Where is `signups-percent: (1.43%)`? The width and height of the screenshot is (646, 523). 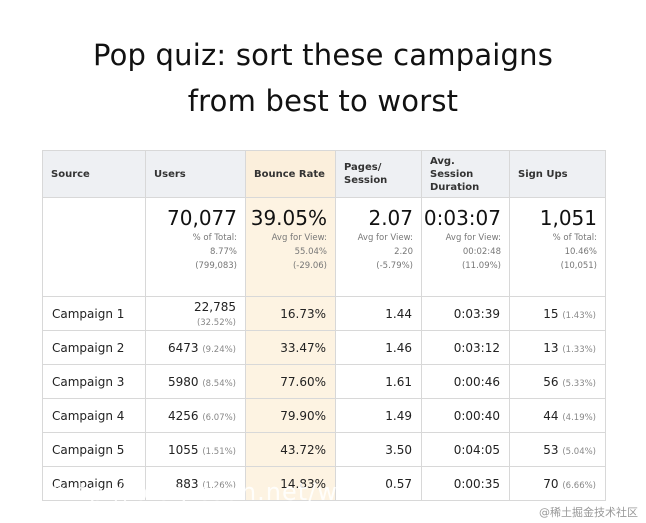 signups-percent: (1.43%) is located at coordinates (579, 315).